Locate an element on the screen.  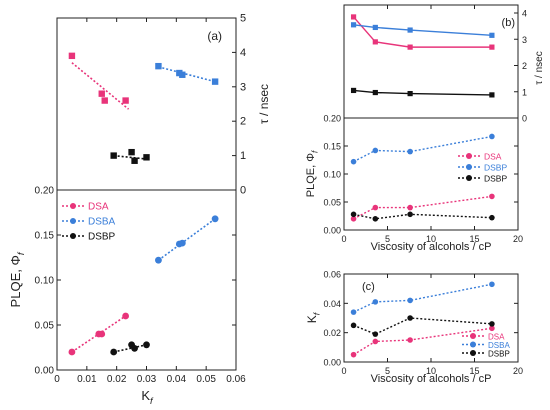
y-tick-label: 0.04 is located at coordinates (332, 304).